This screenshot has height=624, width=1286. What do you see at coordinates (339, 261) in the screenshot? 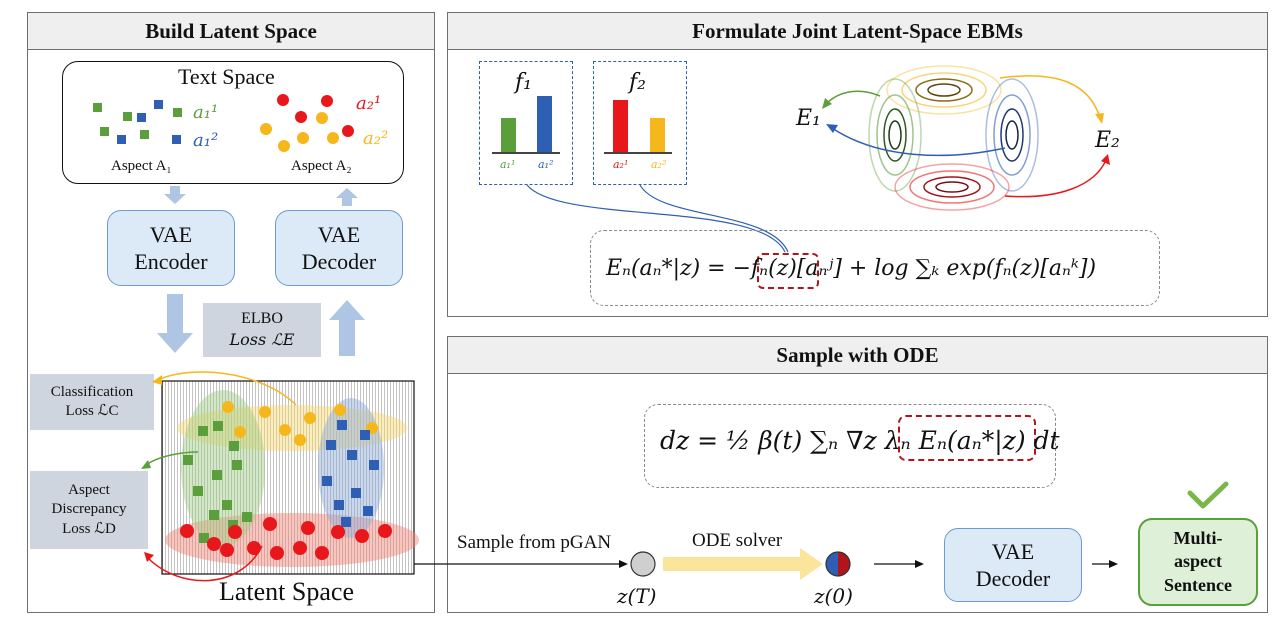
I see `vae-decoder-line2: Decoder` at bounding box center [339, 261].